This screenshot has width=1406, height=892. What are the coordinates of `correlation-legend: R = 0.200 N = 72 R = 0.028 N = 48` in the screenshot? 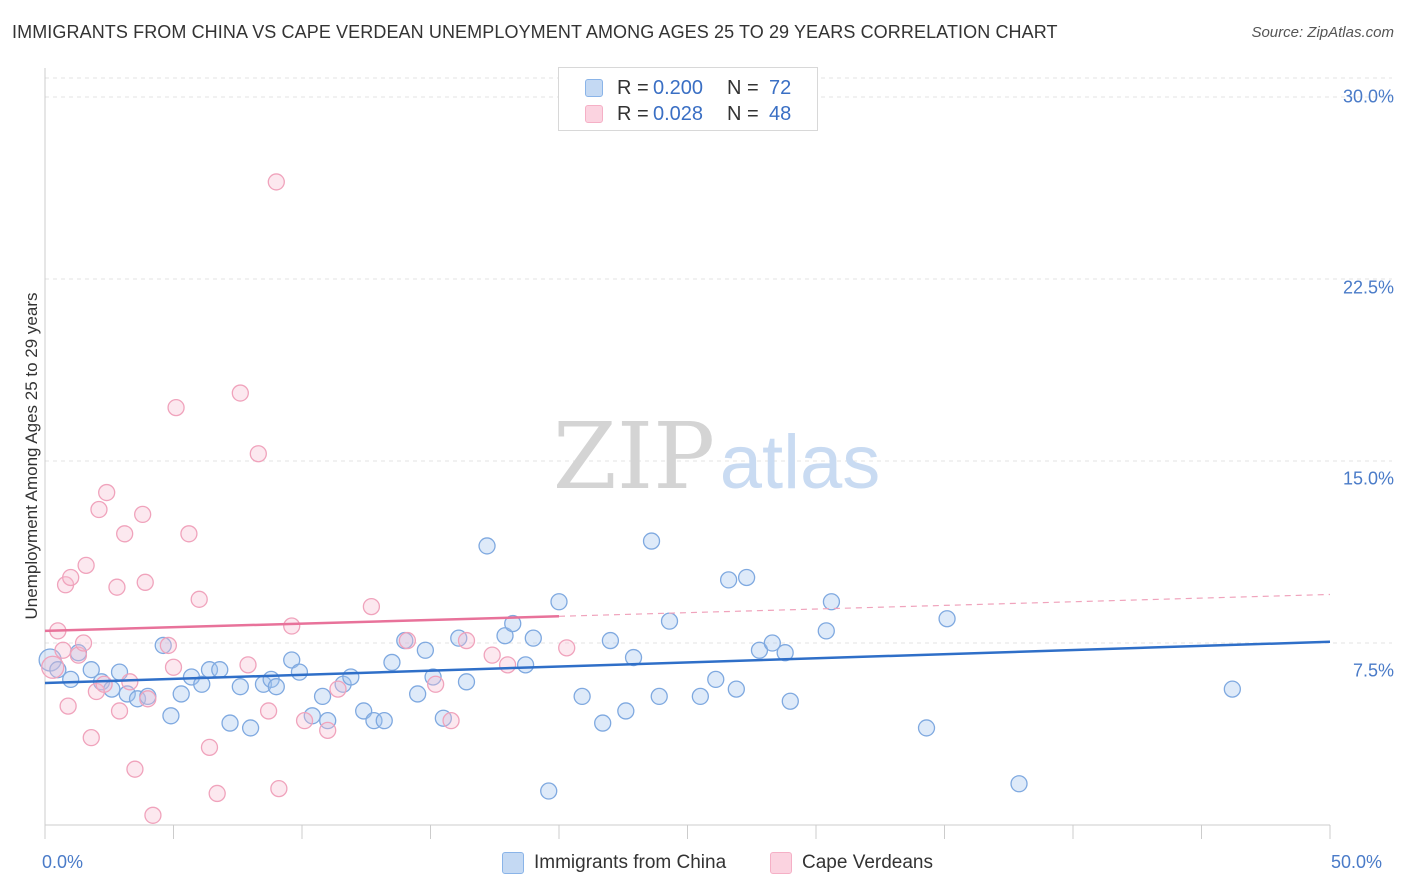 It's located at (688, 99).